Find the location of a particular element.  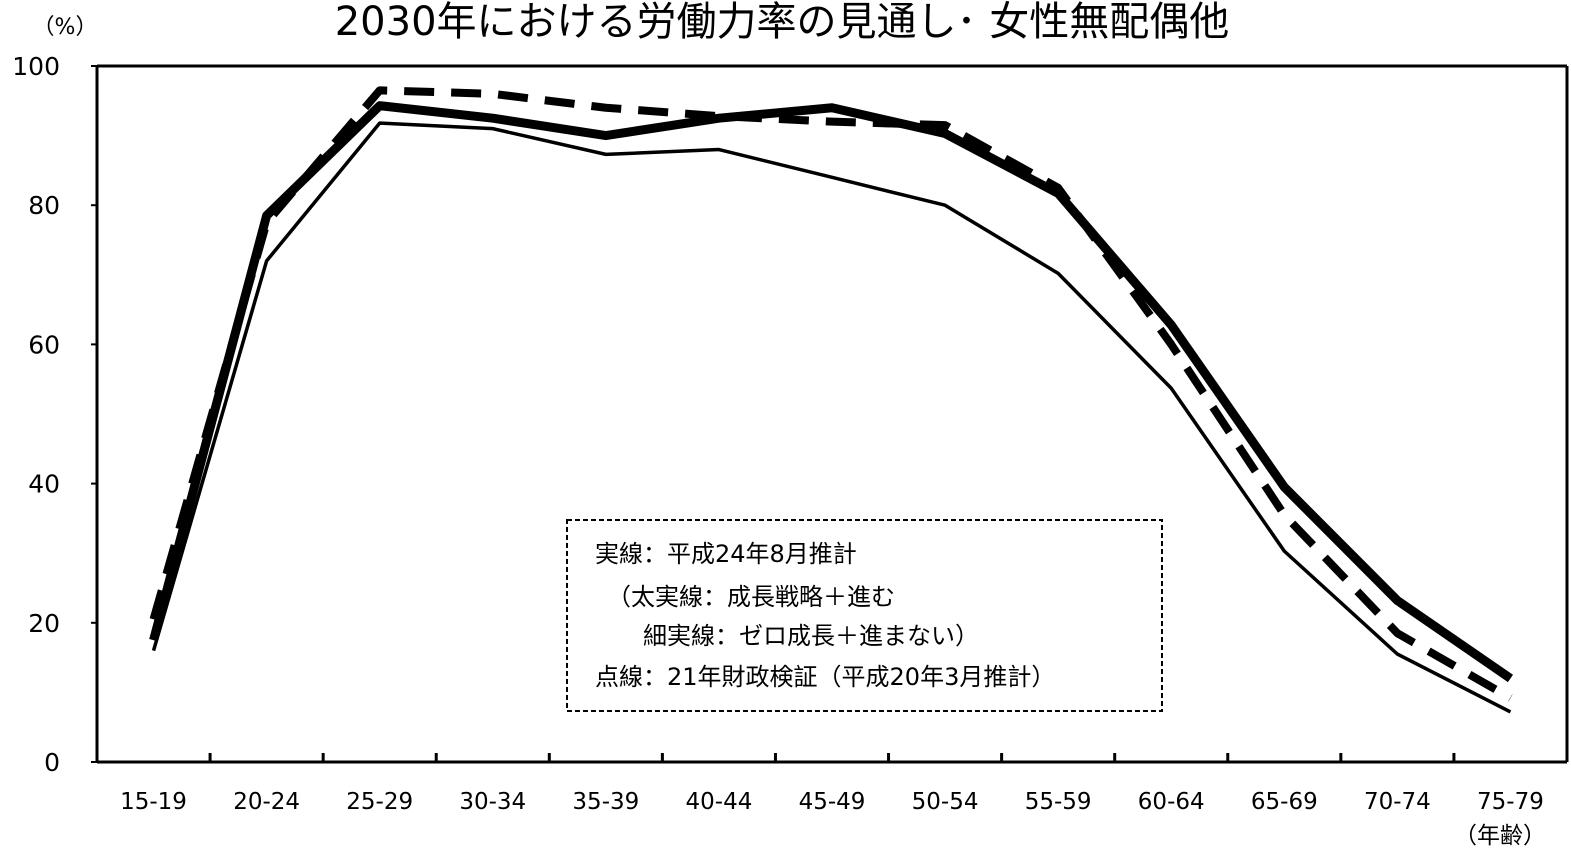

legend-line-1: 実線：平成24年8月推計 is located at coordinates (726, 554).